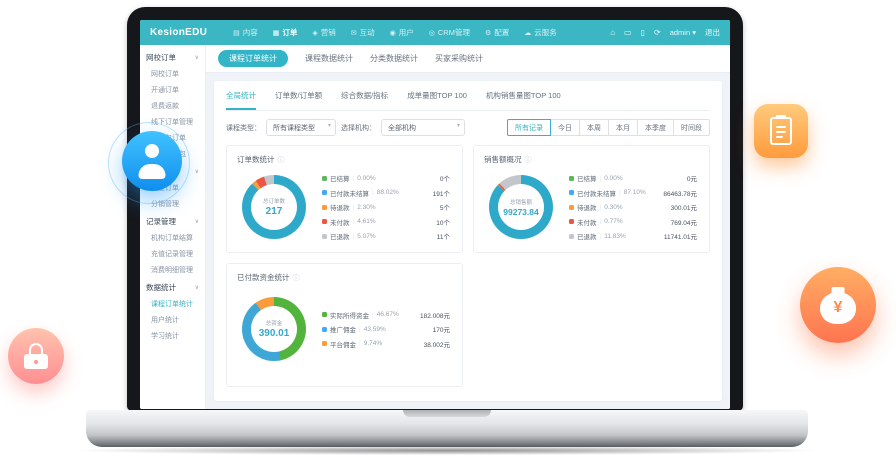  What do you see at coordinates (353, 33) in the screenshot?
I see `interaction-icon: ✉` at bounding box center [353, 33].